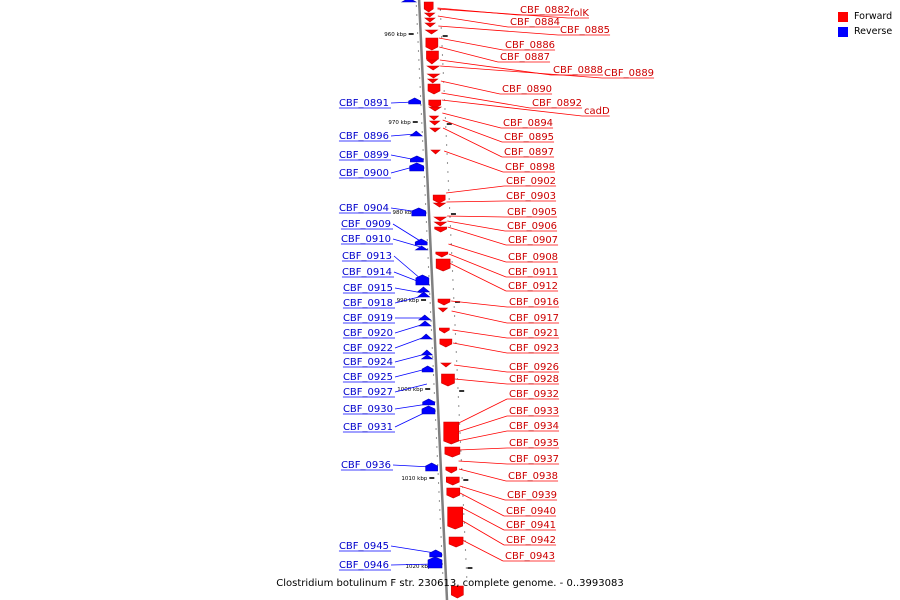  I want to click on forward-gene-label: CBF_0941, so click(531, 525).